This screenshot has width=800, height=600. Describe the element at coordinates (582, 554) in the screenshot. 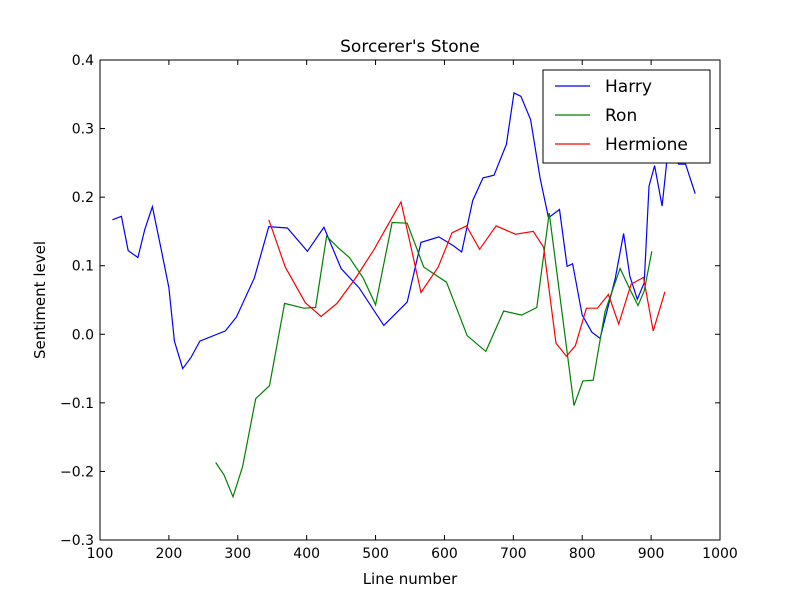

I see `x-tick-label: 800` at that location.